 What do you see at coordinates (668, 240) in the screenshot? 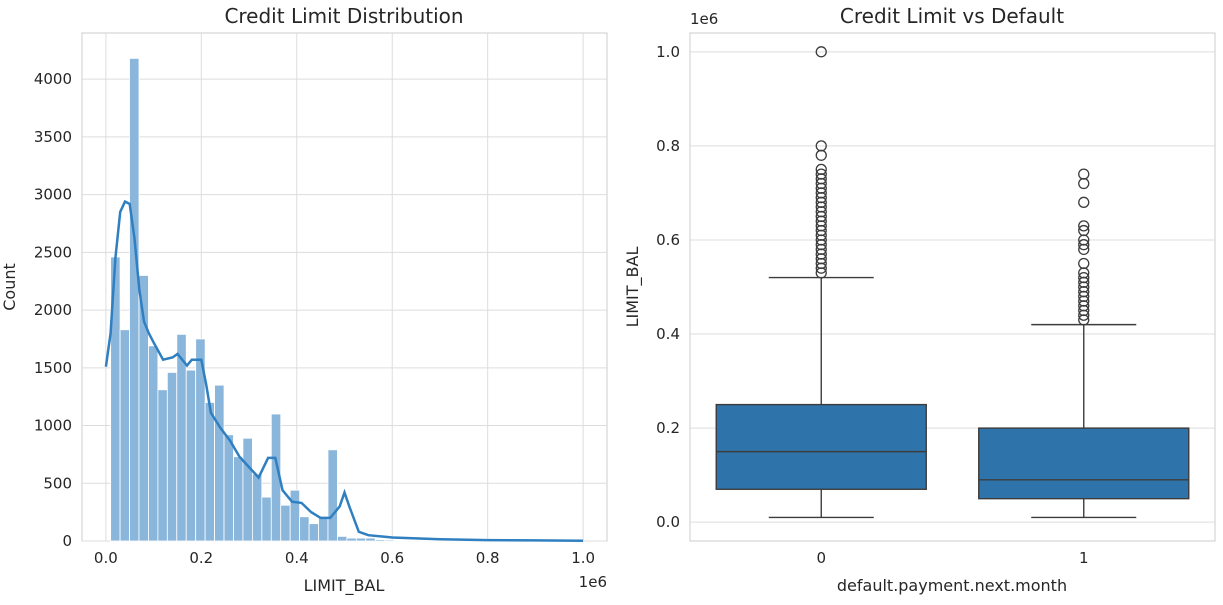
I see `boxplot-y-tick-label: 0.6` at bounding box center [668, 240].